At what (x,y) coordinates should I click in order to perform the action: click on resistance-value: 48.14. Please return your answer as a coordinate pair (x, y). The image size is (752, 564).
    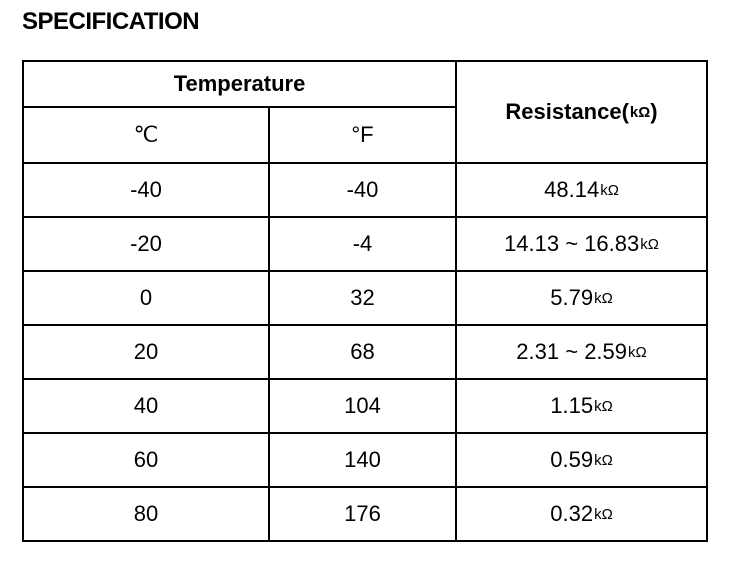
    Looking at the image, I should click on (572, 189).